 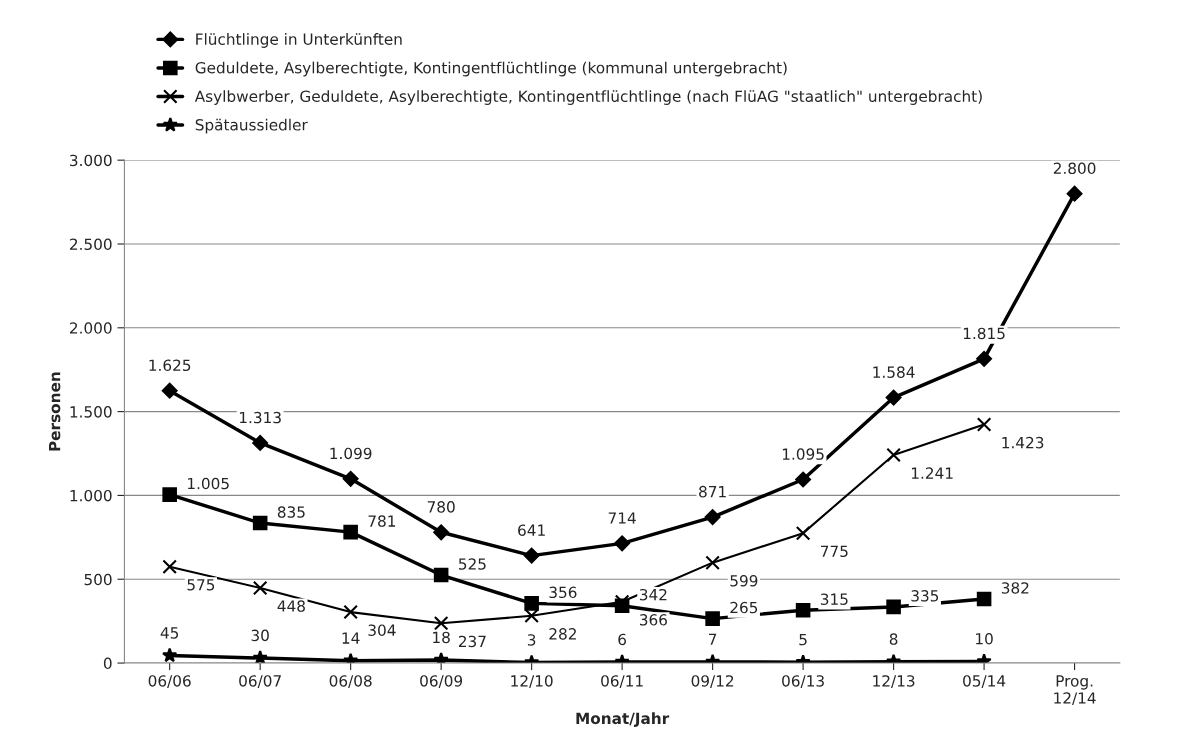 I want to click on data-label: 1.241, so click(x=932, y=473).